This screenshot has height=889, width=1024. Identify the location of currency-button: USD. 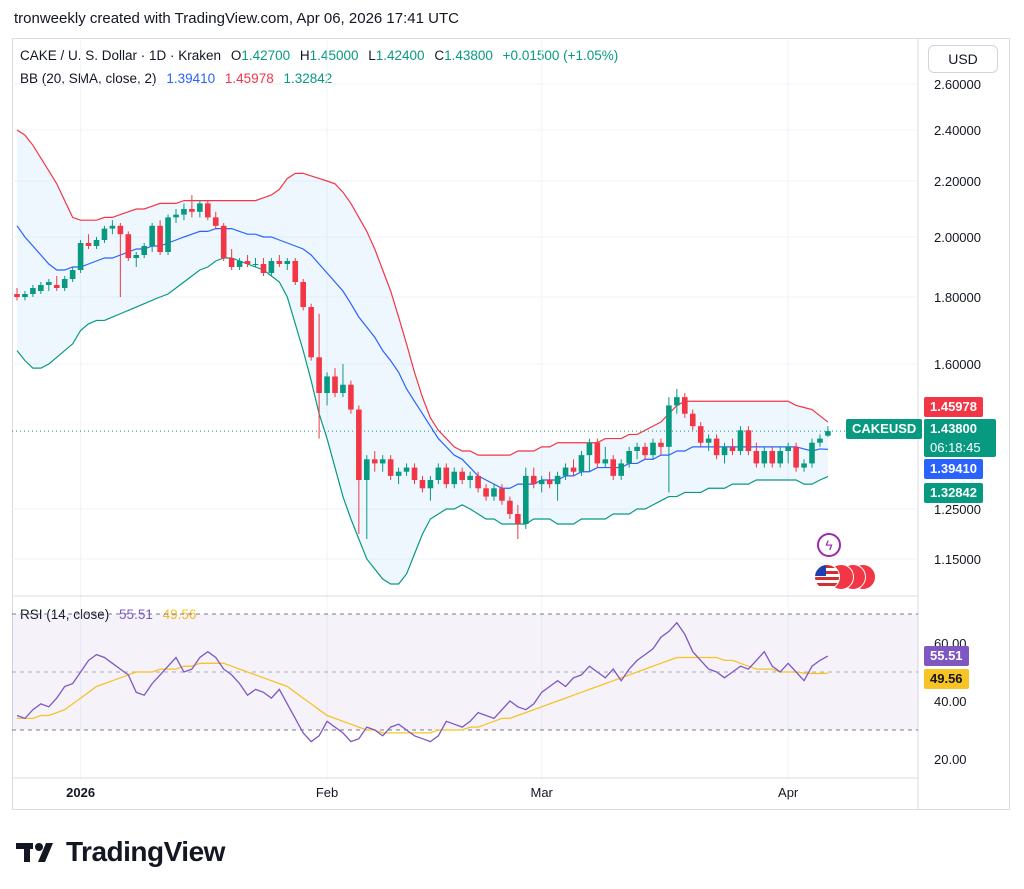
(963, 59).